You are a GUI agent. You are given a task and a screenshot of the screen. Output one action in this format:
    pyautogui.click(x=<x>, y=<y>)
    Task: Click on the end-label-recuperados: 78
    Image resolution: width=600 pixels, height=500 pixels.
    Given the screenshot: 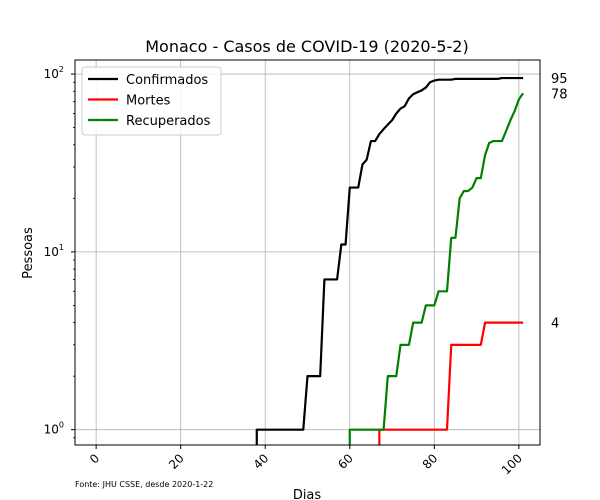 What is the action you would take?
    pyautogui.click(x=559, y=94)
    